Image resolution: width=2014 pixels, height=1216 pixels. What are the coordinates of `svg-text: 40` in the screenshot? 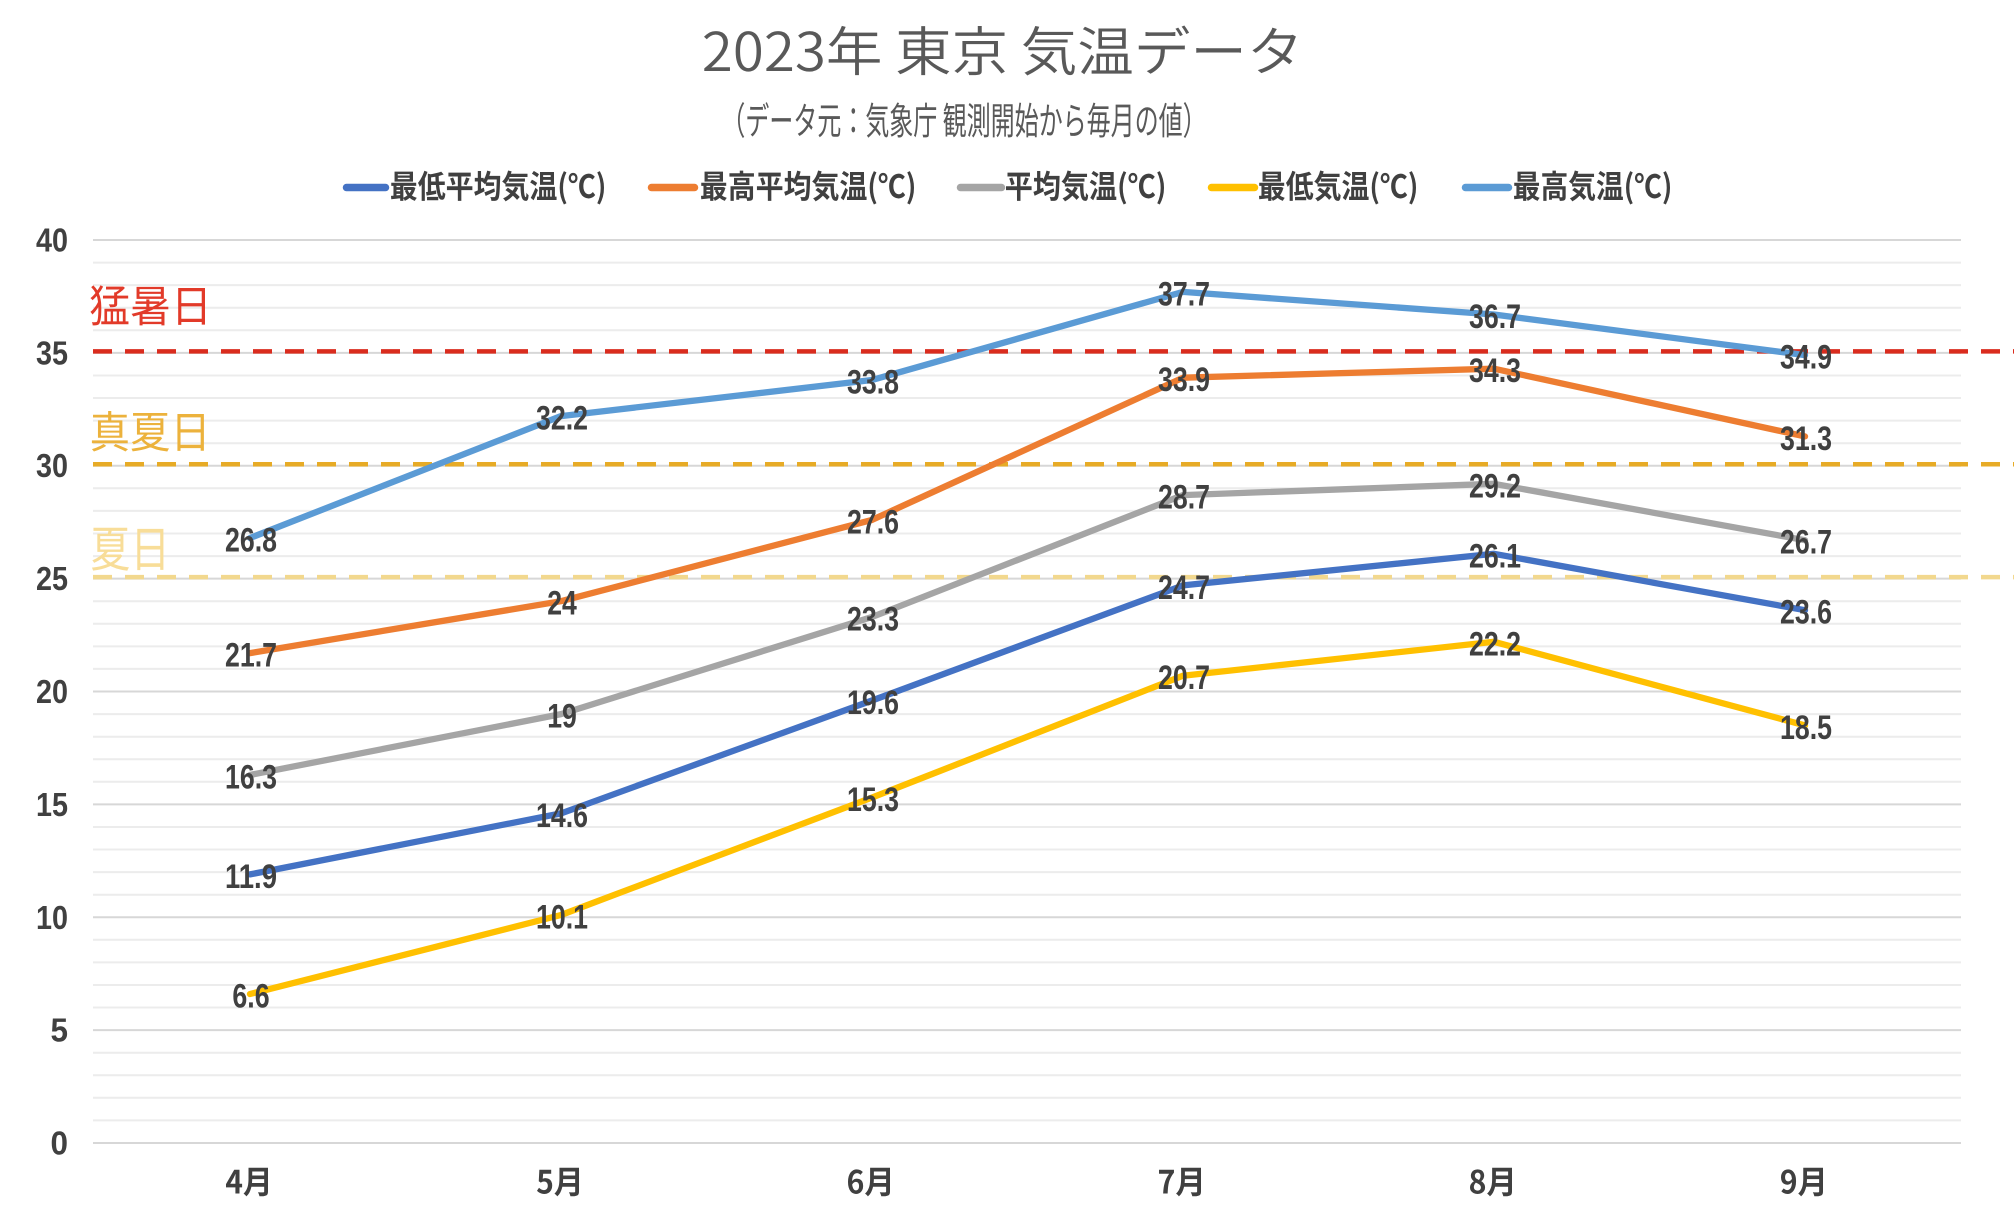 It's located at (52, 240).